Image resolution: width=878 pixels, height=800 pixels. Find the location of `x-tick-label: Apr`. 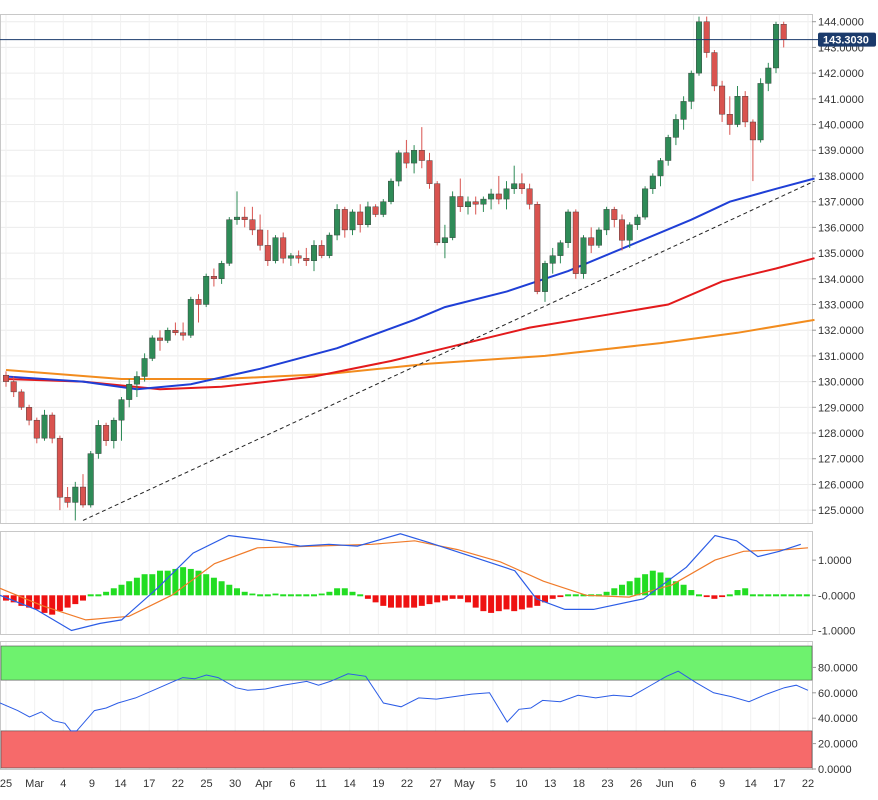

x-tick-label: Apr is located at coordinates (263, 784).